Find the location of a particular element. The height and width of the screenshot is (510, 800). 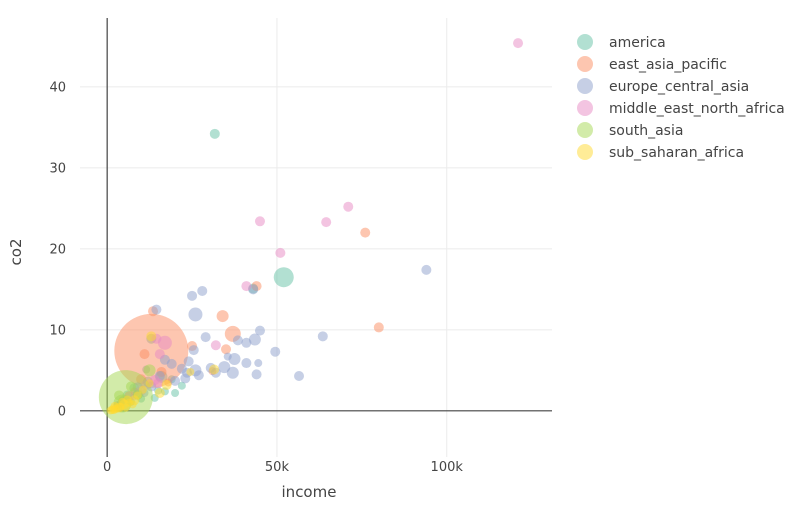

x-axis-ticks: 0 50k 100k is located at coordinates (283, 467).